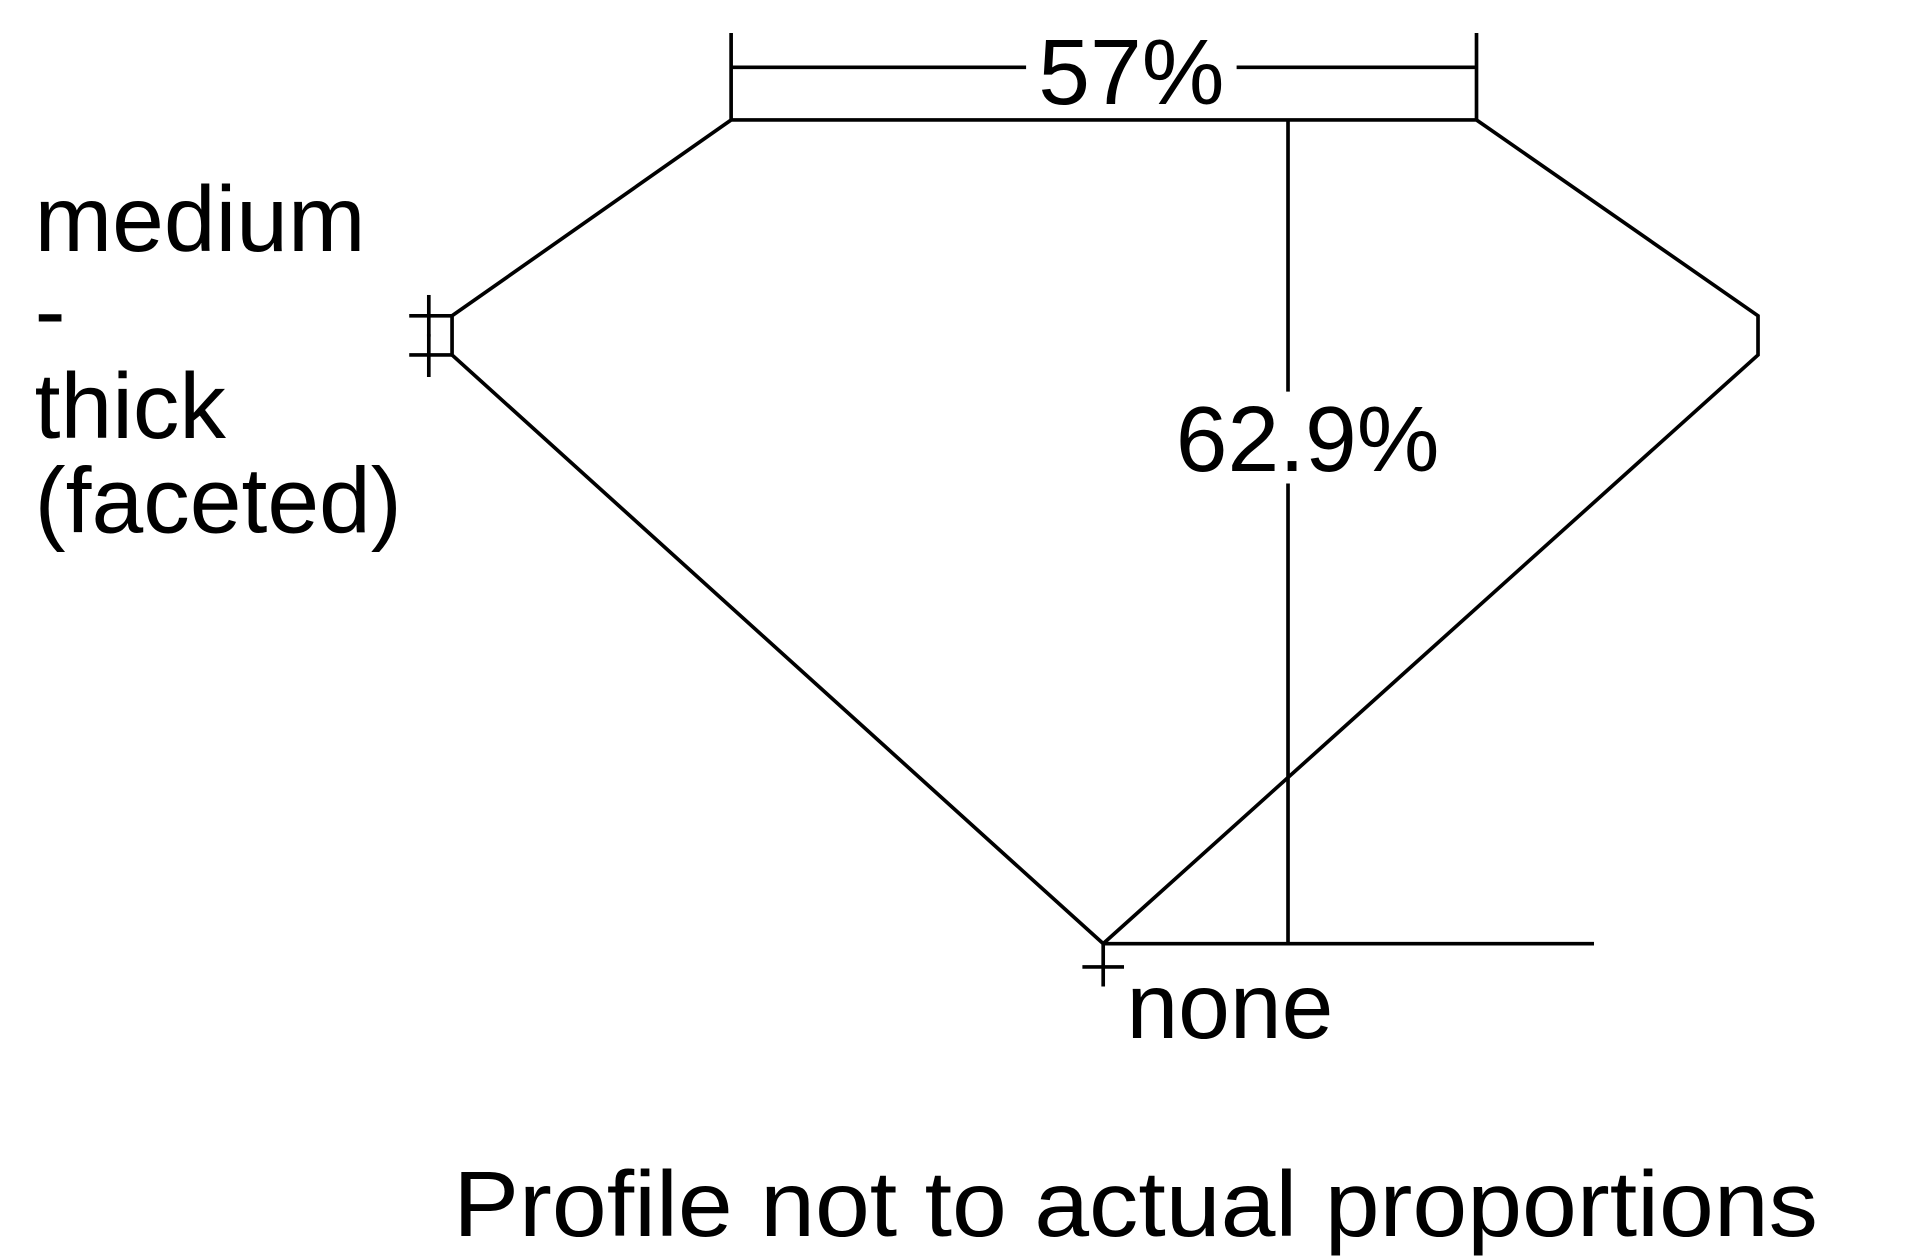 This screenshot has width=1920, height=1257. What do you see at coordinates (50, 311) in the screenshot?
I see `girdle-label-line-2: -` at bounding box center [50, 311].